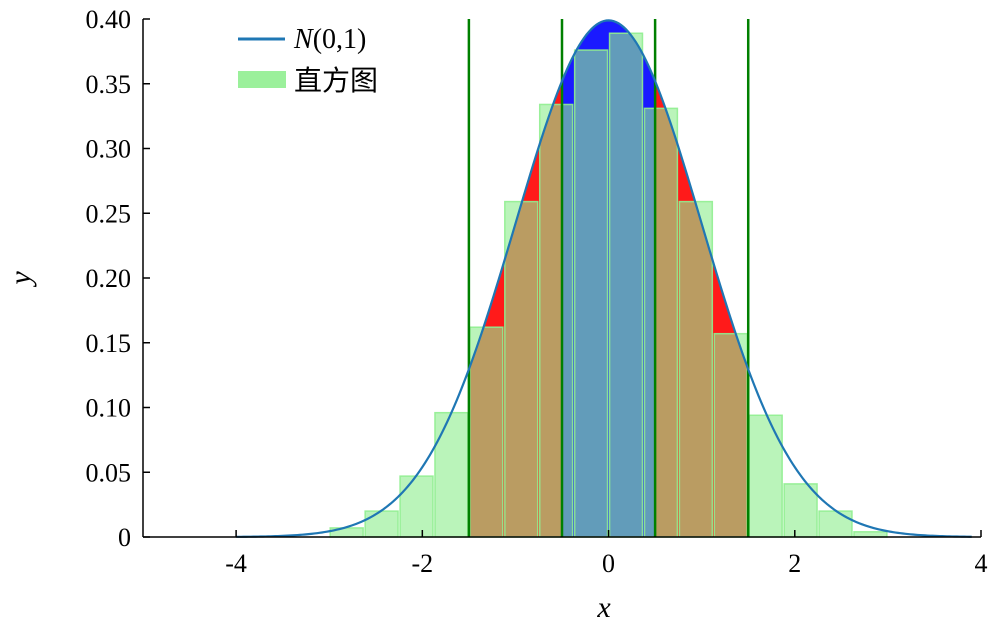 This screenshot has width=1000, height=636. I want to click on x-tick-label: 0, so click(608, 563).